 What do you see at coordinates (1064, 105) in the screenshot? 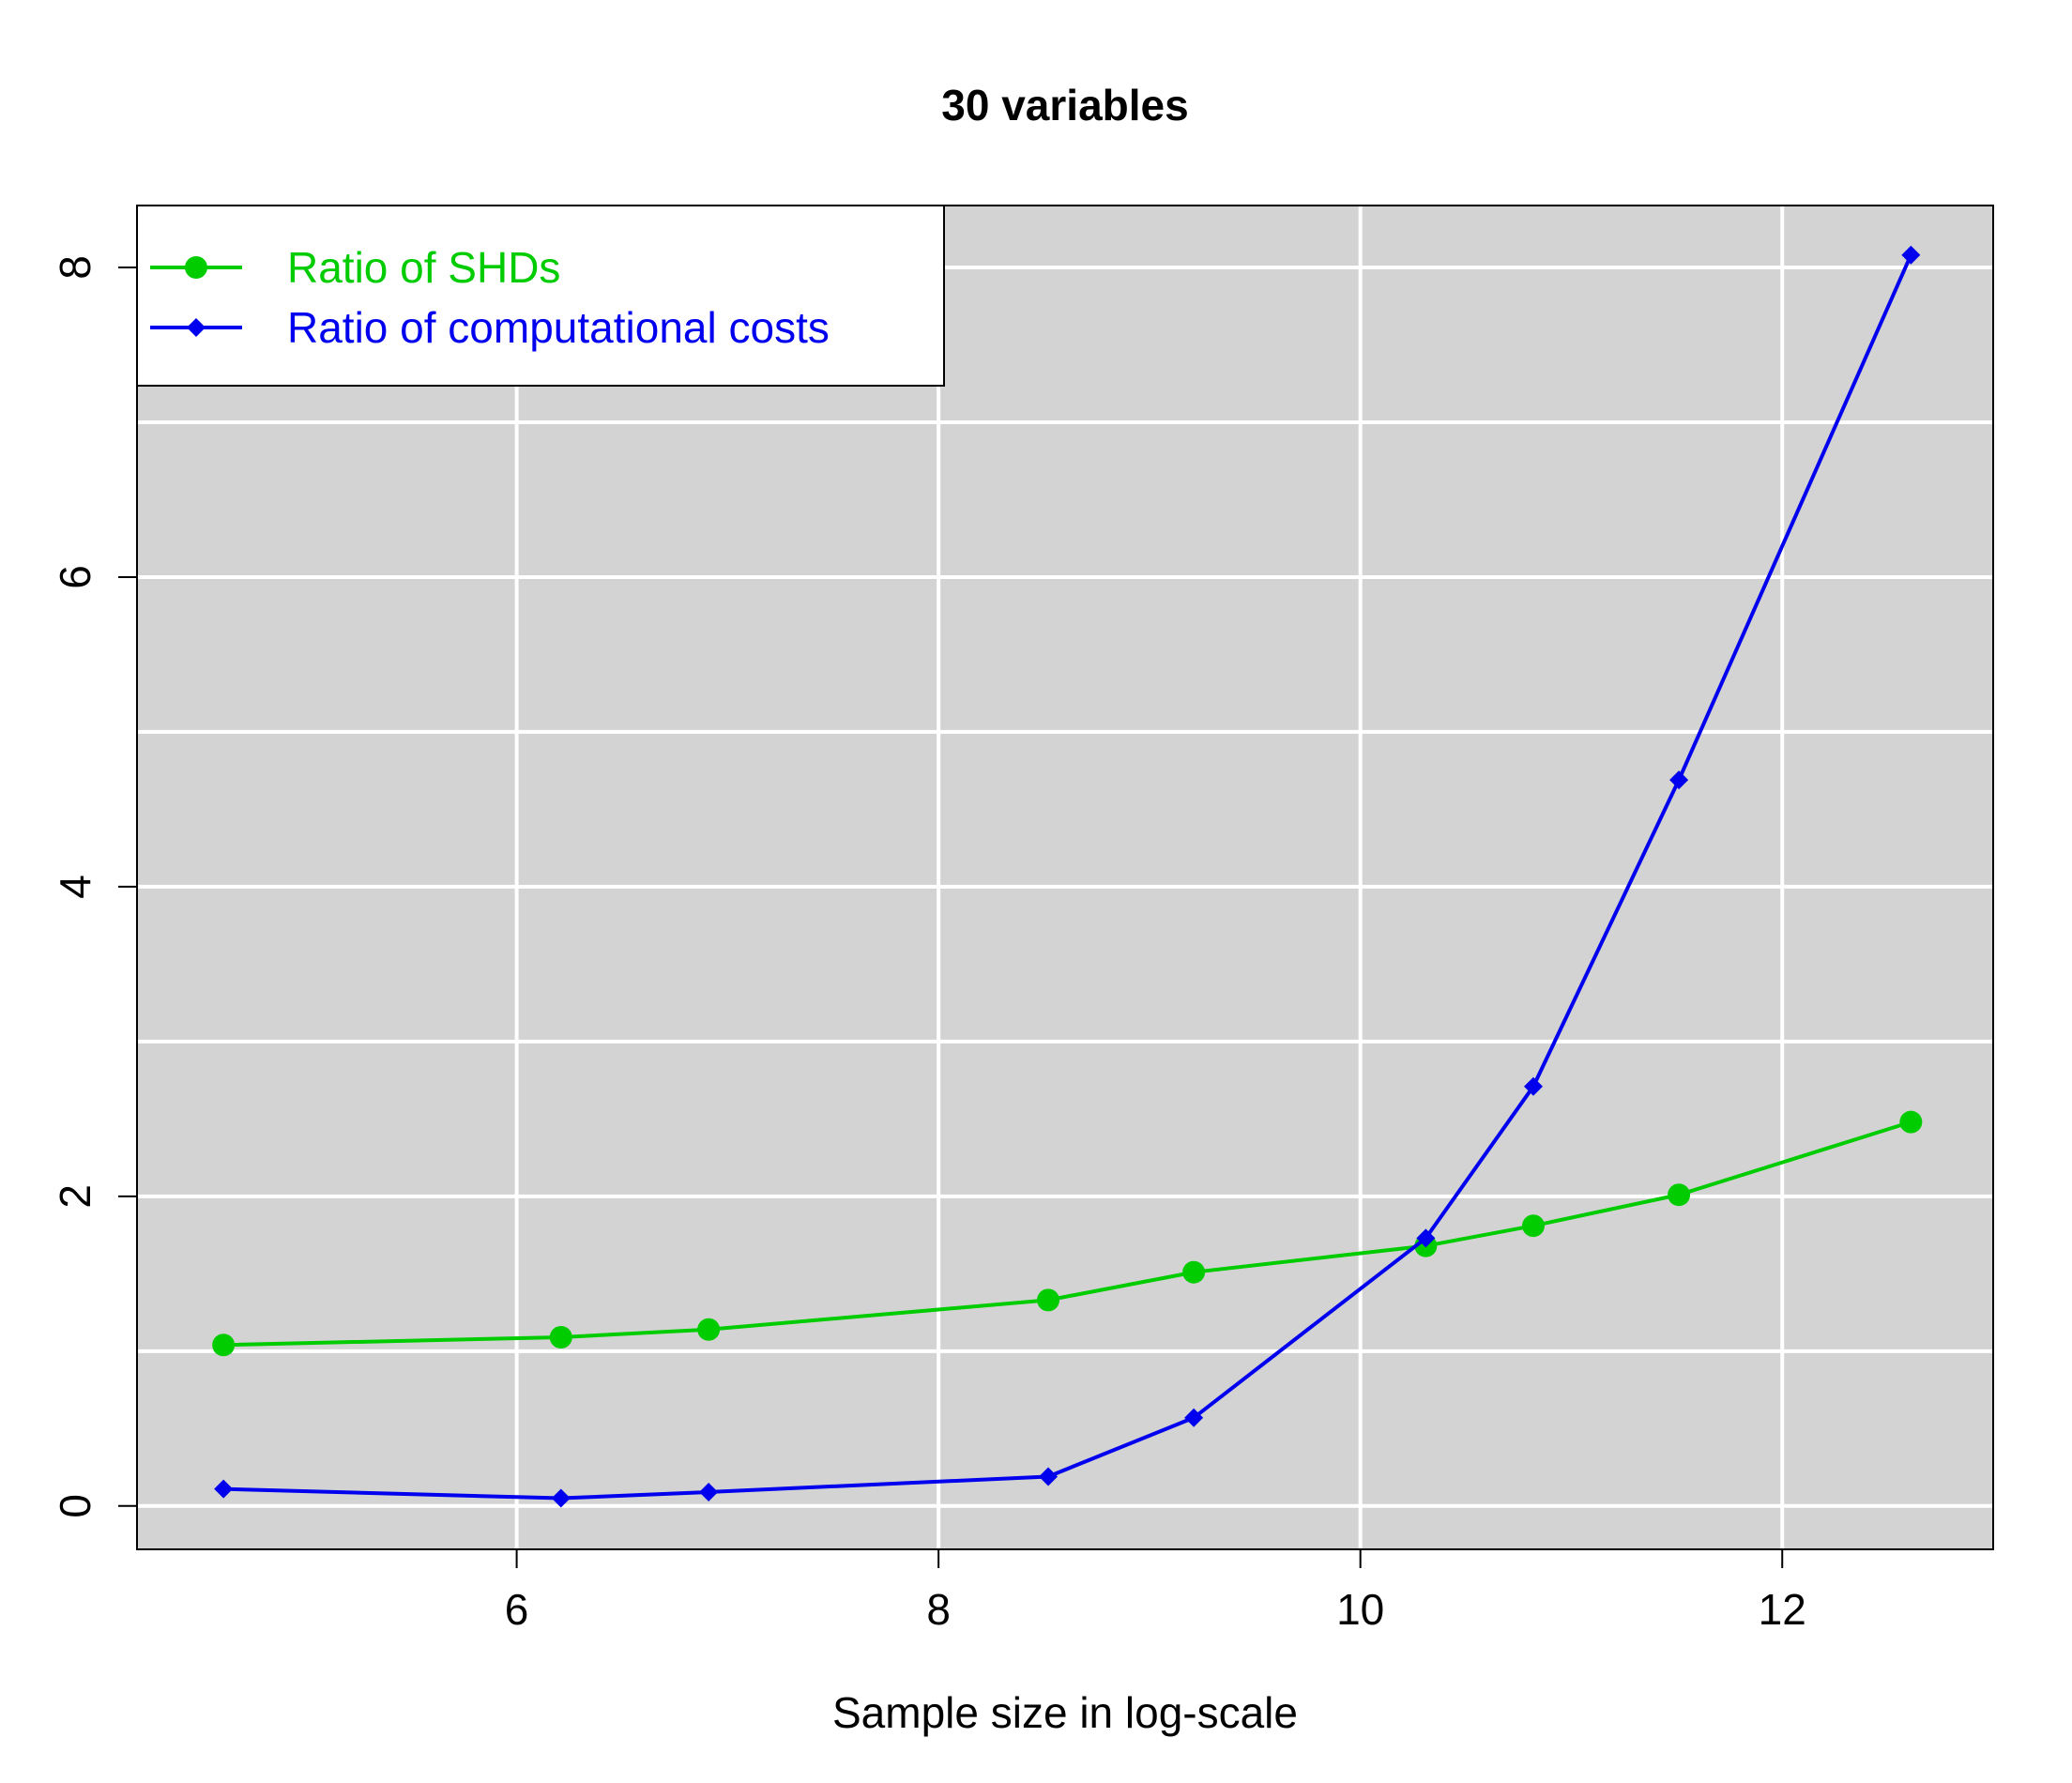
I see `chart-title: 30 variables` at bounding box center [1064, 105].